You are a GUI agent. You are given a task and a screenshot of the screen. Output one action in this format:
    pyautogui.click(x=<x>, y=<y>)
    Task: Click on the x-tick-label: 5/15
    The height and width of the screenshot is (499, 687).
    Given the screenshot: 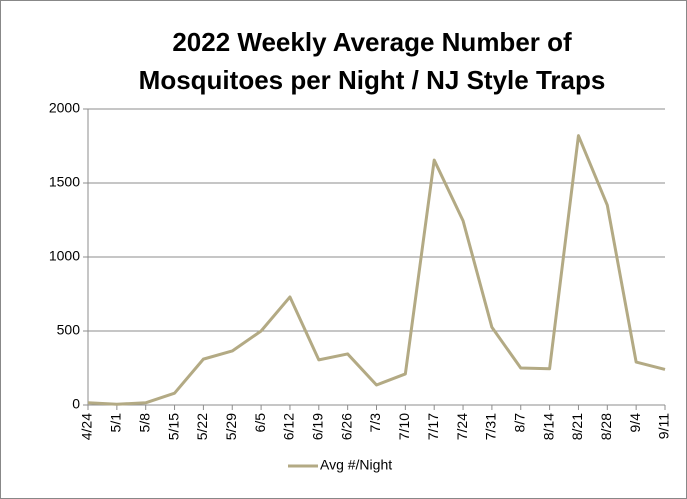 What is the action you would take?
    pyautogui.click(x=173, y=426)
    